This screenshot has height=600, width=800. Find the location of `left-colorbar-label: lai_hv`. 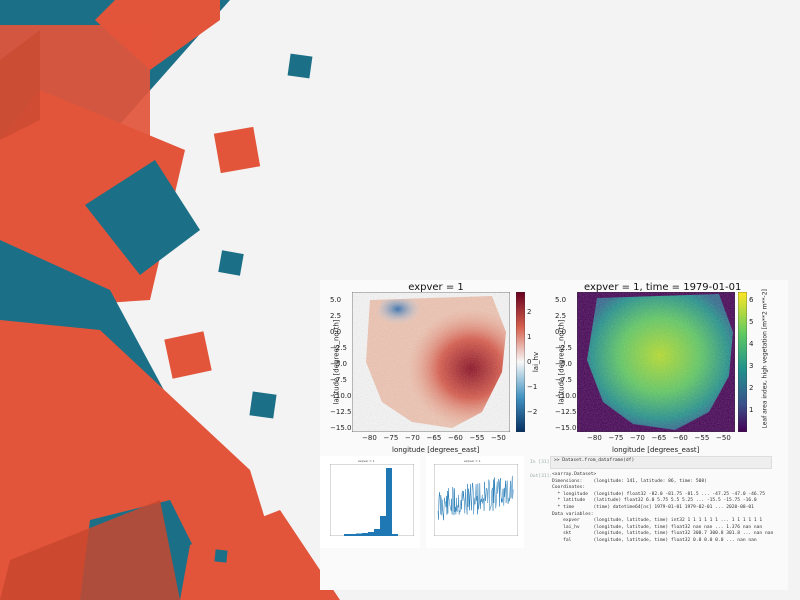

left-colorbar-label: lai_hv is located at coordinates (536, 362).